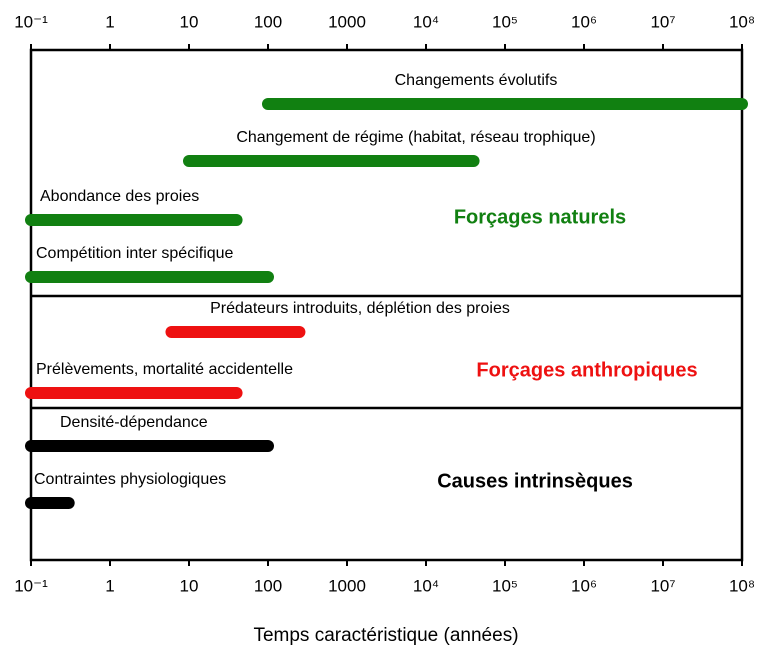  What do you see at coordinates (109, 21) in the screenshot?
I see `x-tick-label-top: 1` at bounding box center [109, 21].